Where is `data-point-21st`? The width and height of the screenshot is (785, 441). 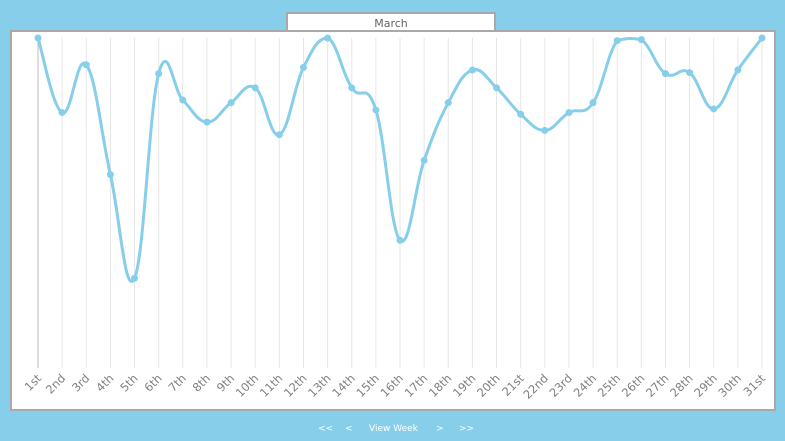
data-point-21st is located at coordinates (521, 114).